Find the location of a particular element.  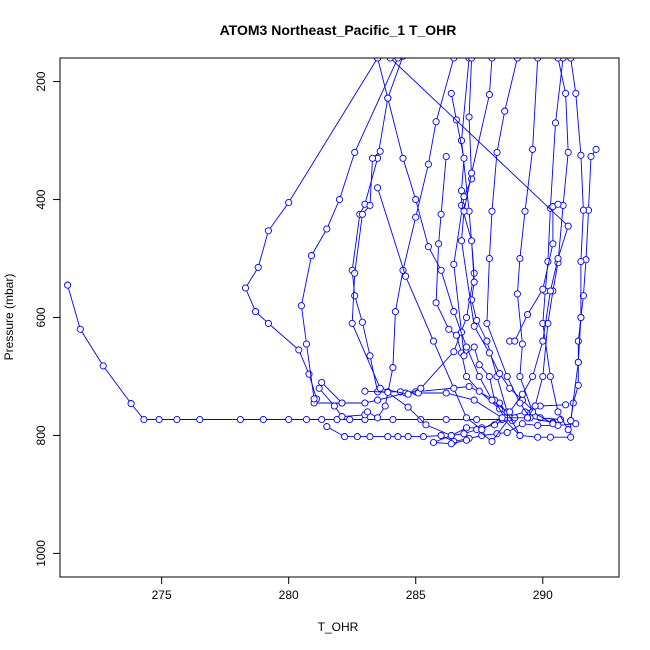

y-tick-label: 1000 is located at coordinates (41, 553).